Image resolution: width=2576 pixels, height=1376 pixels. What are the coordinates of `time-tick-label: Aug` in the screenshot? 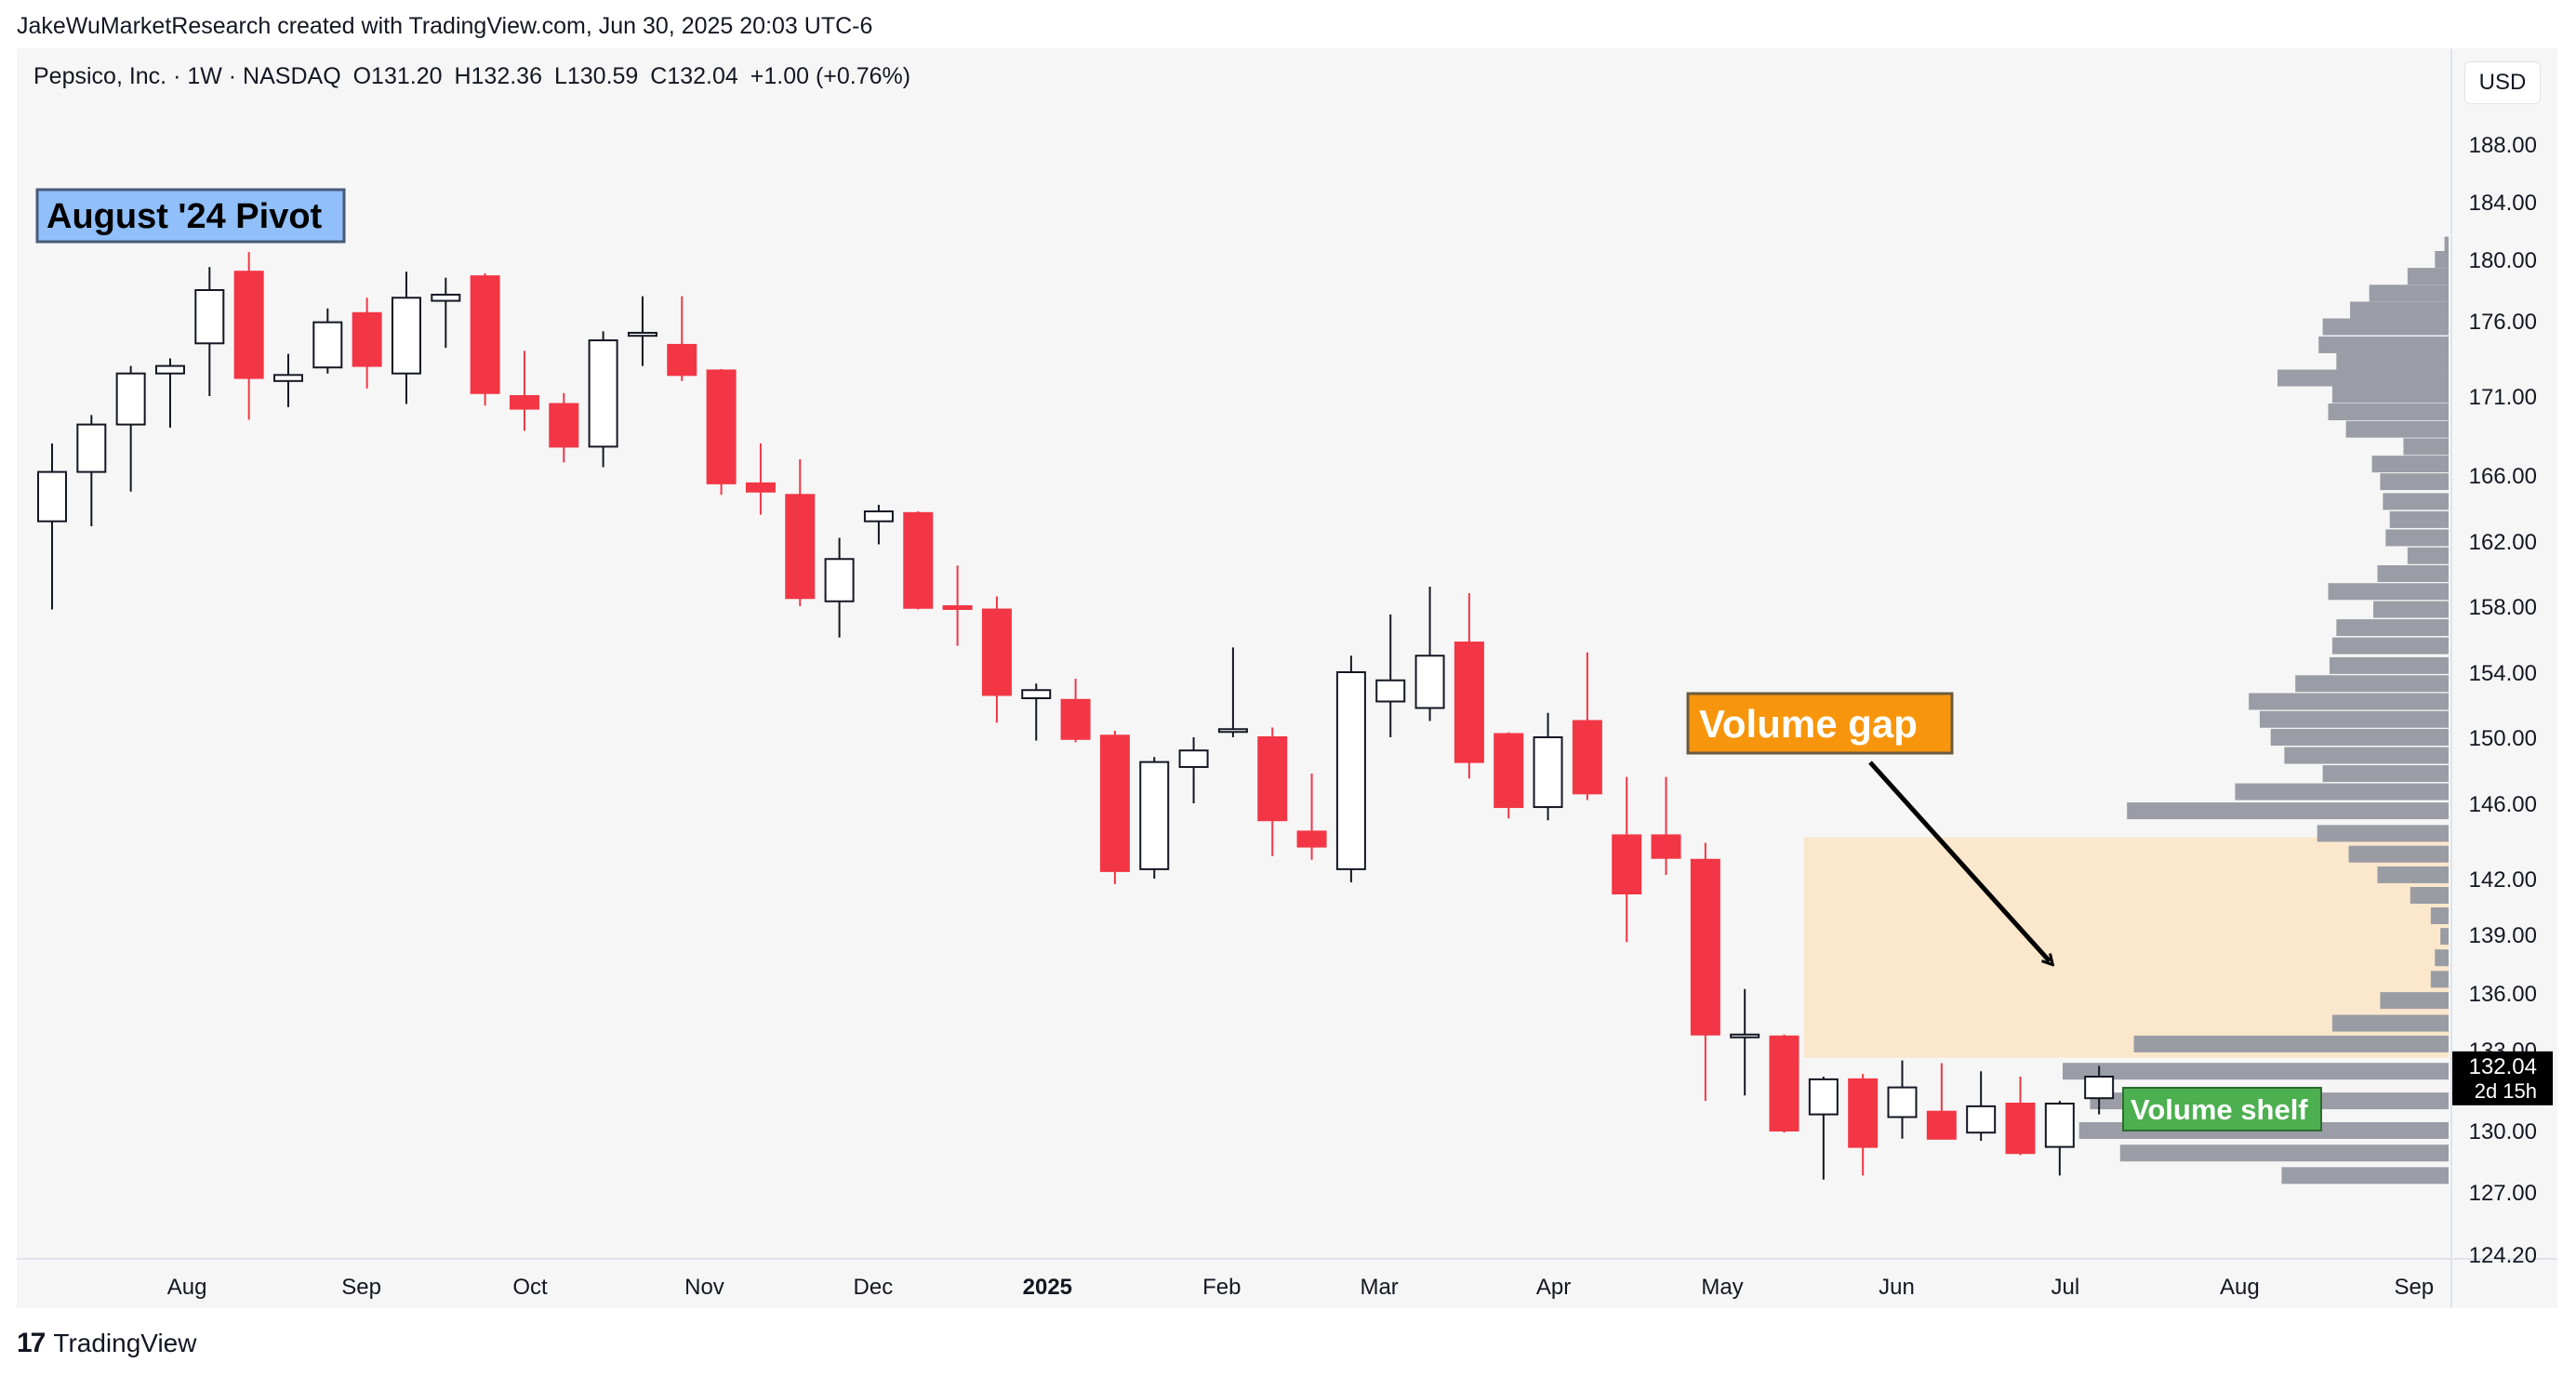 It's located at (2240, 1287).